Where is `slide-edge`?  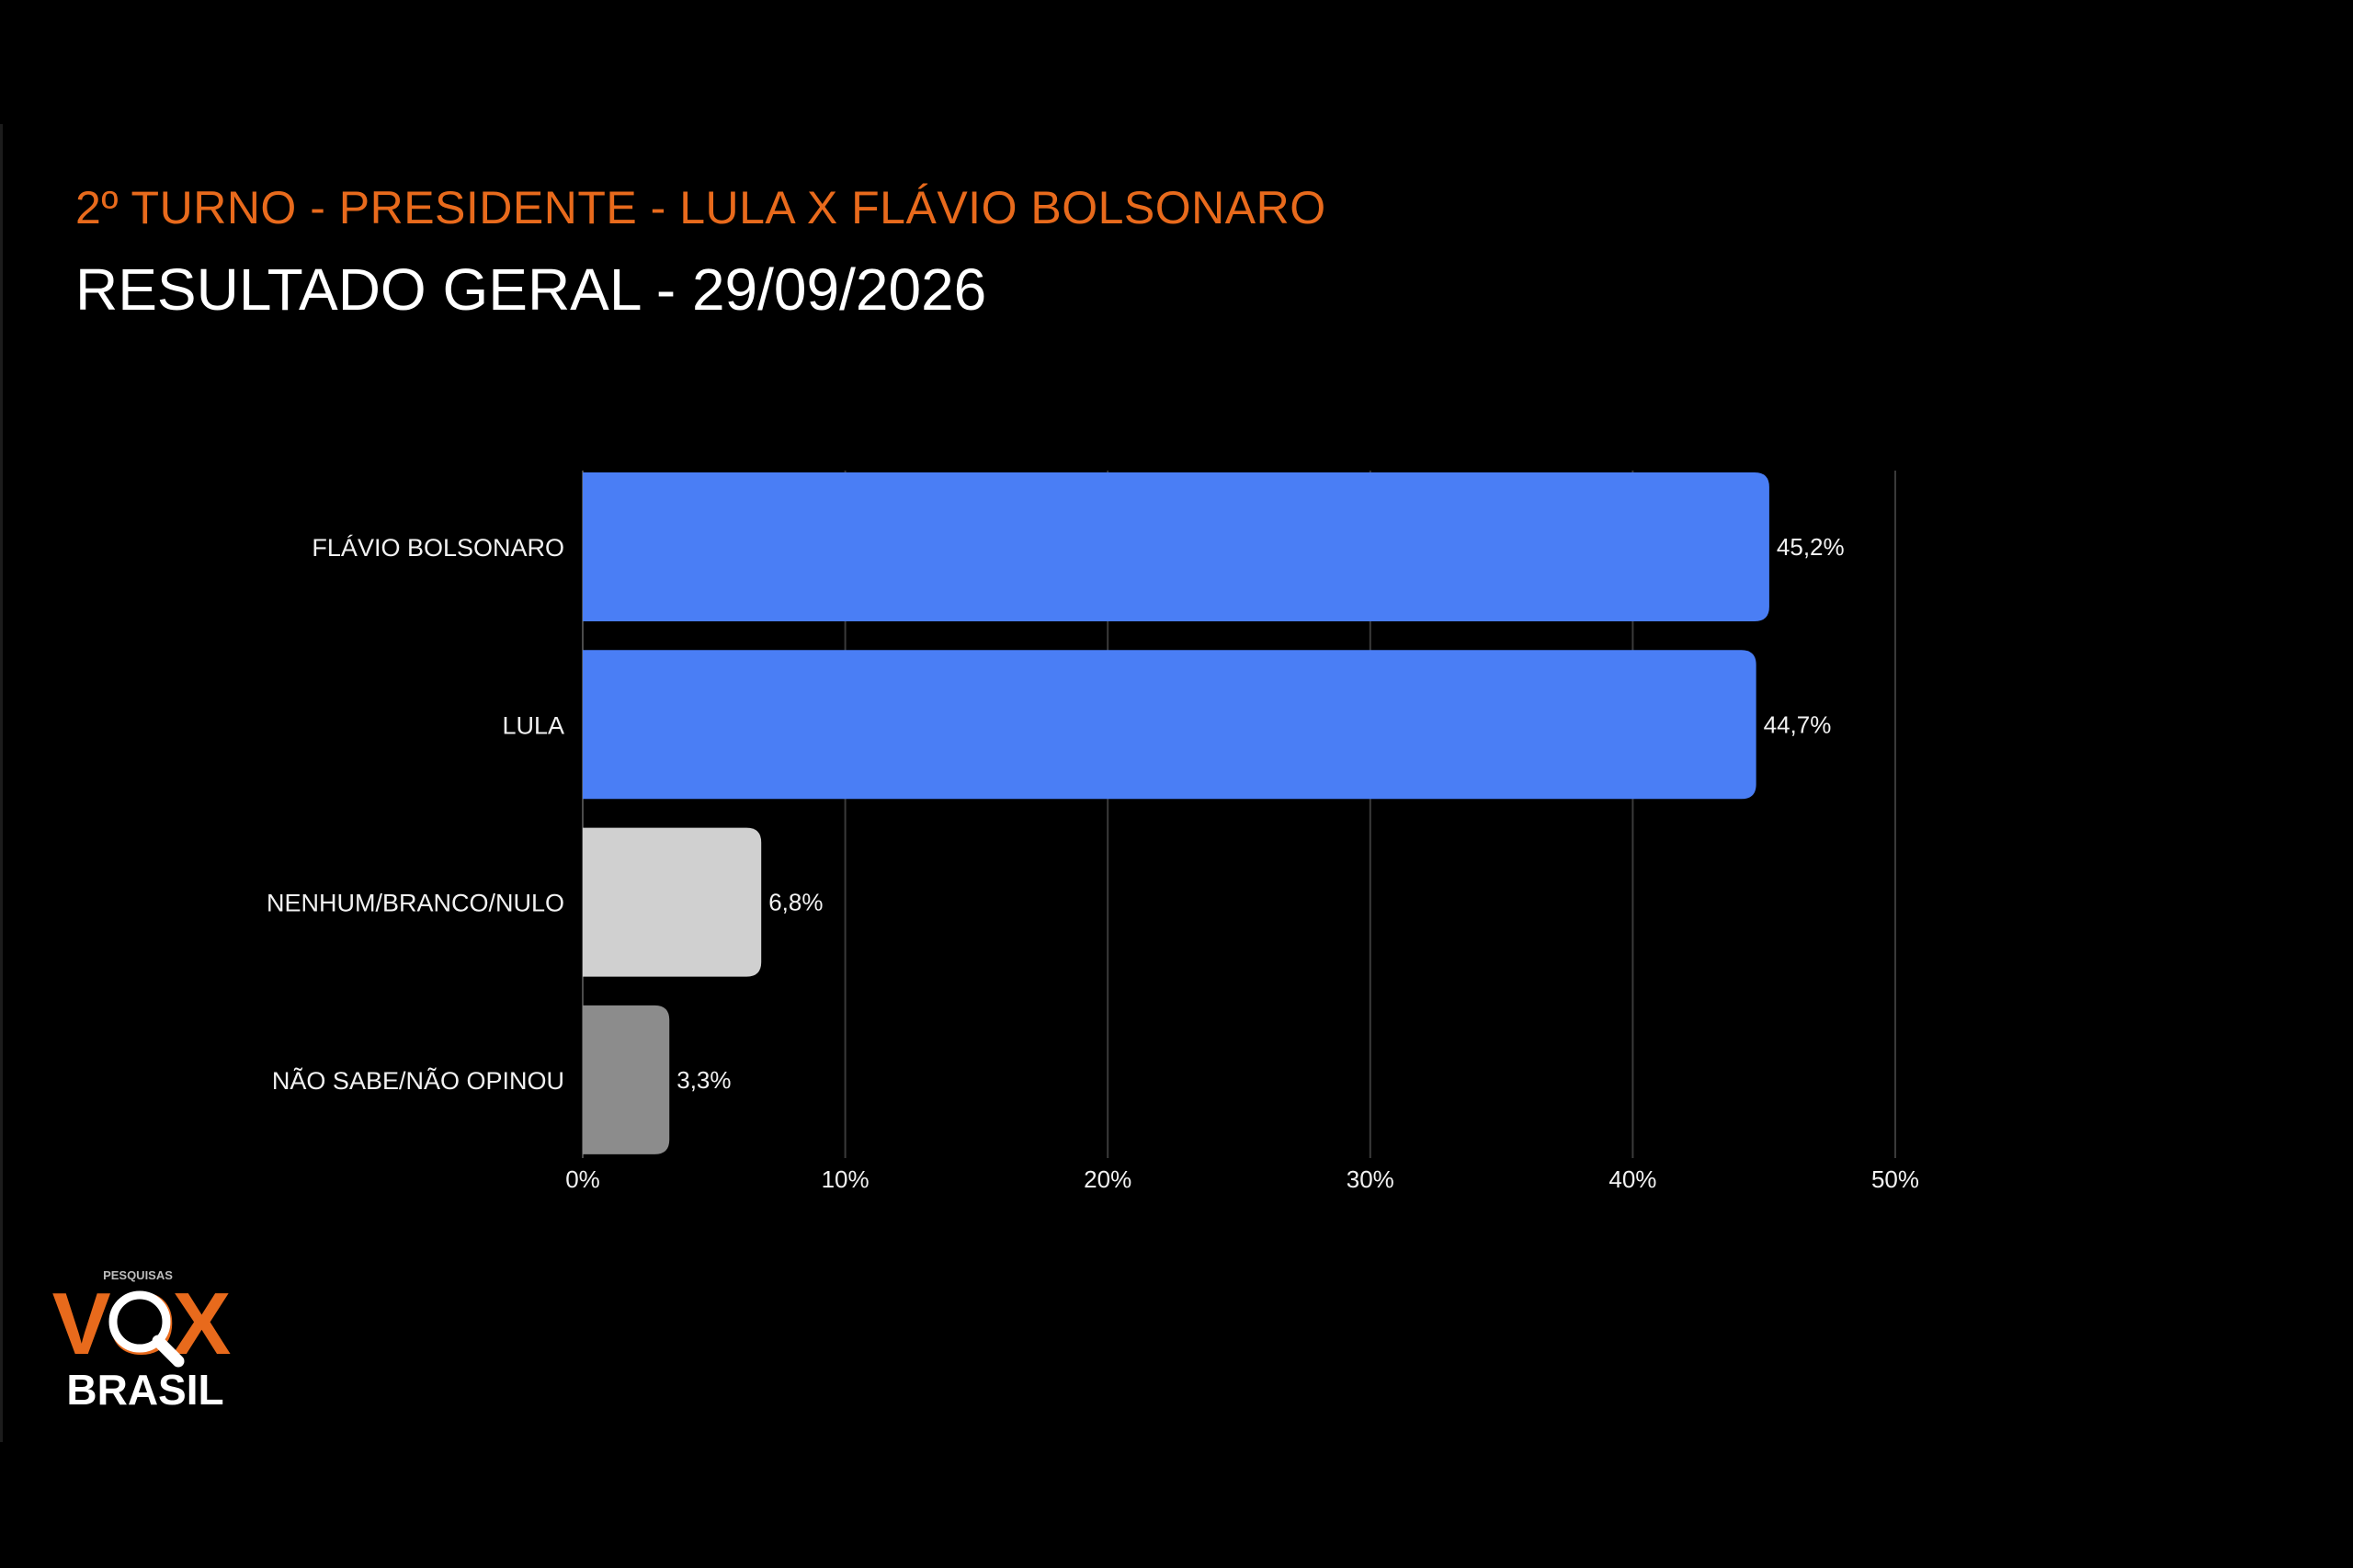
slide-edge is located at coordinates (1, 783).